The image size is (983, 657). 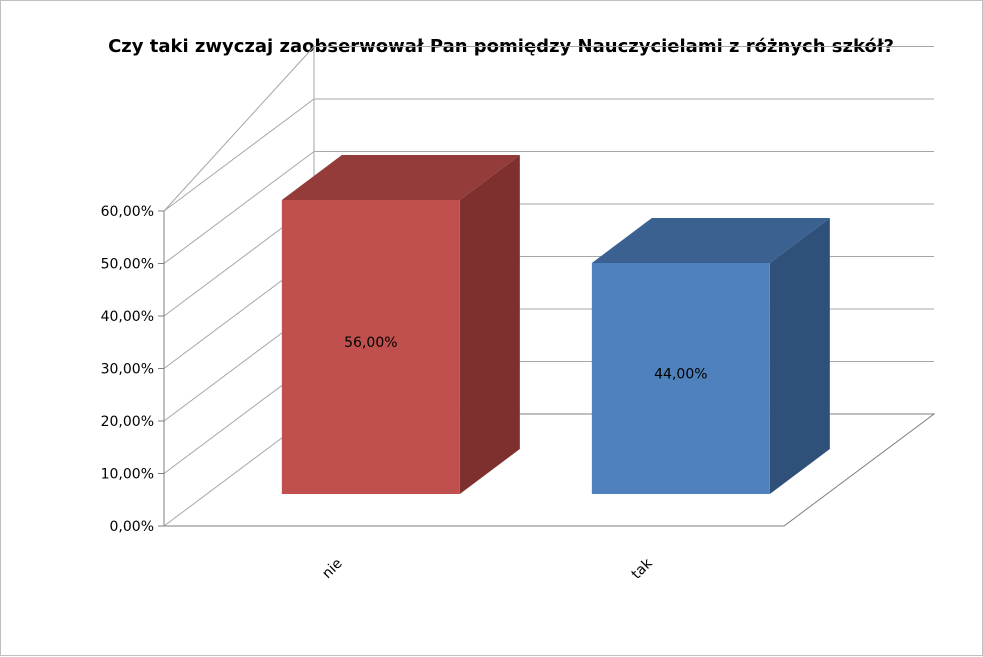 What do you see at coordinates (127, 475) in the screenshot?
I see `y-tick-label: 10,00%` at bounding box center [127, 475].